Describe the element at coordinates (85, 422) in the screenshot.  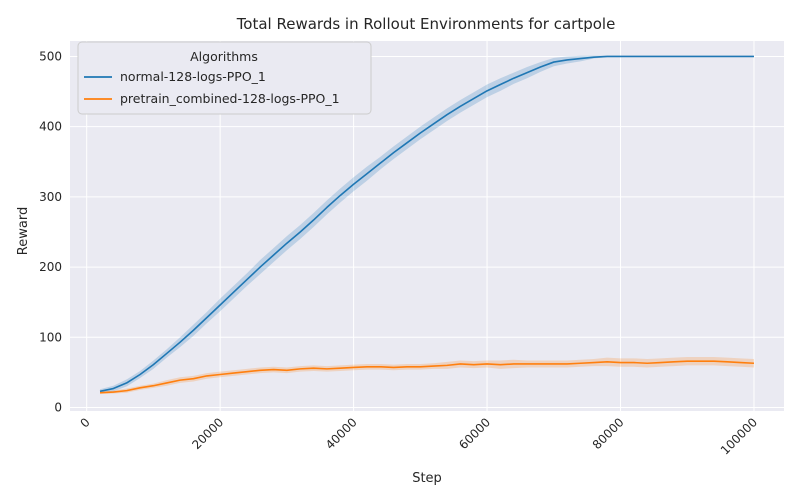
I see `x-tick-label: 0` at that location.